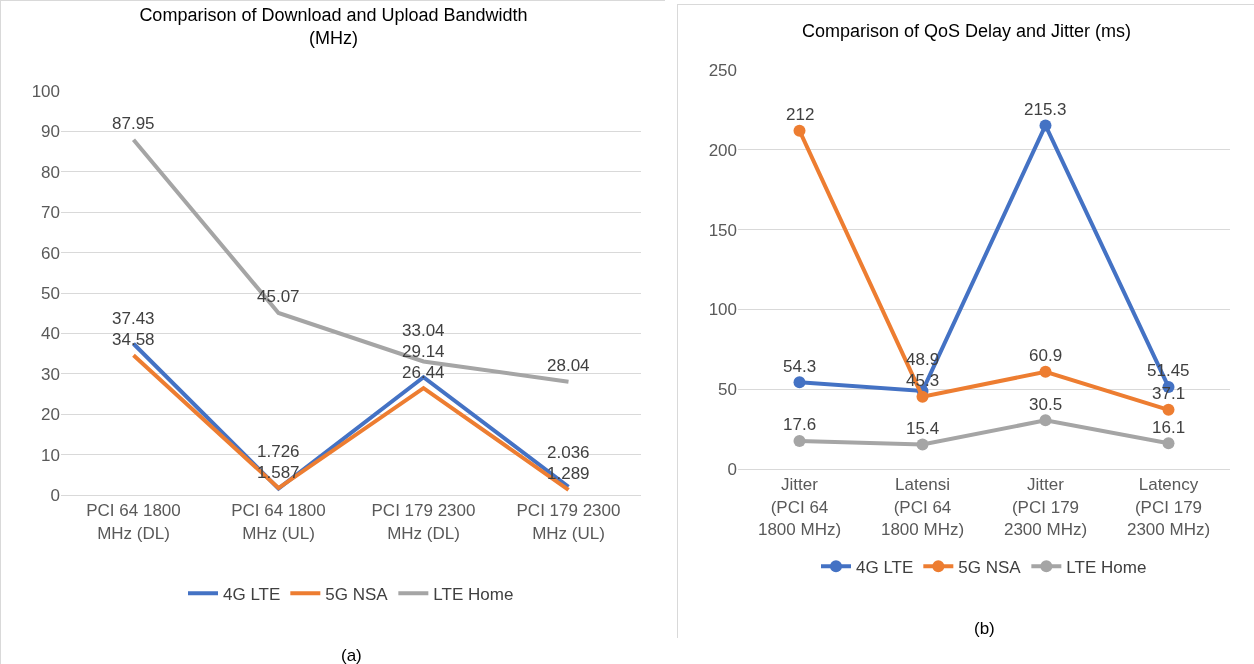  I want to click on data-label: 2.036, so click(568, 452).